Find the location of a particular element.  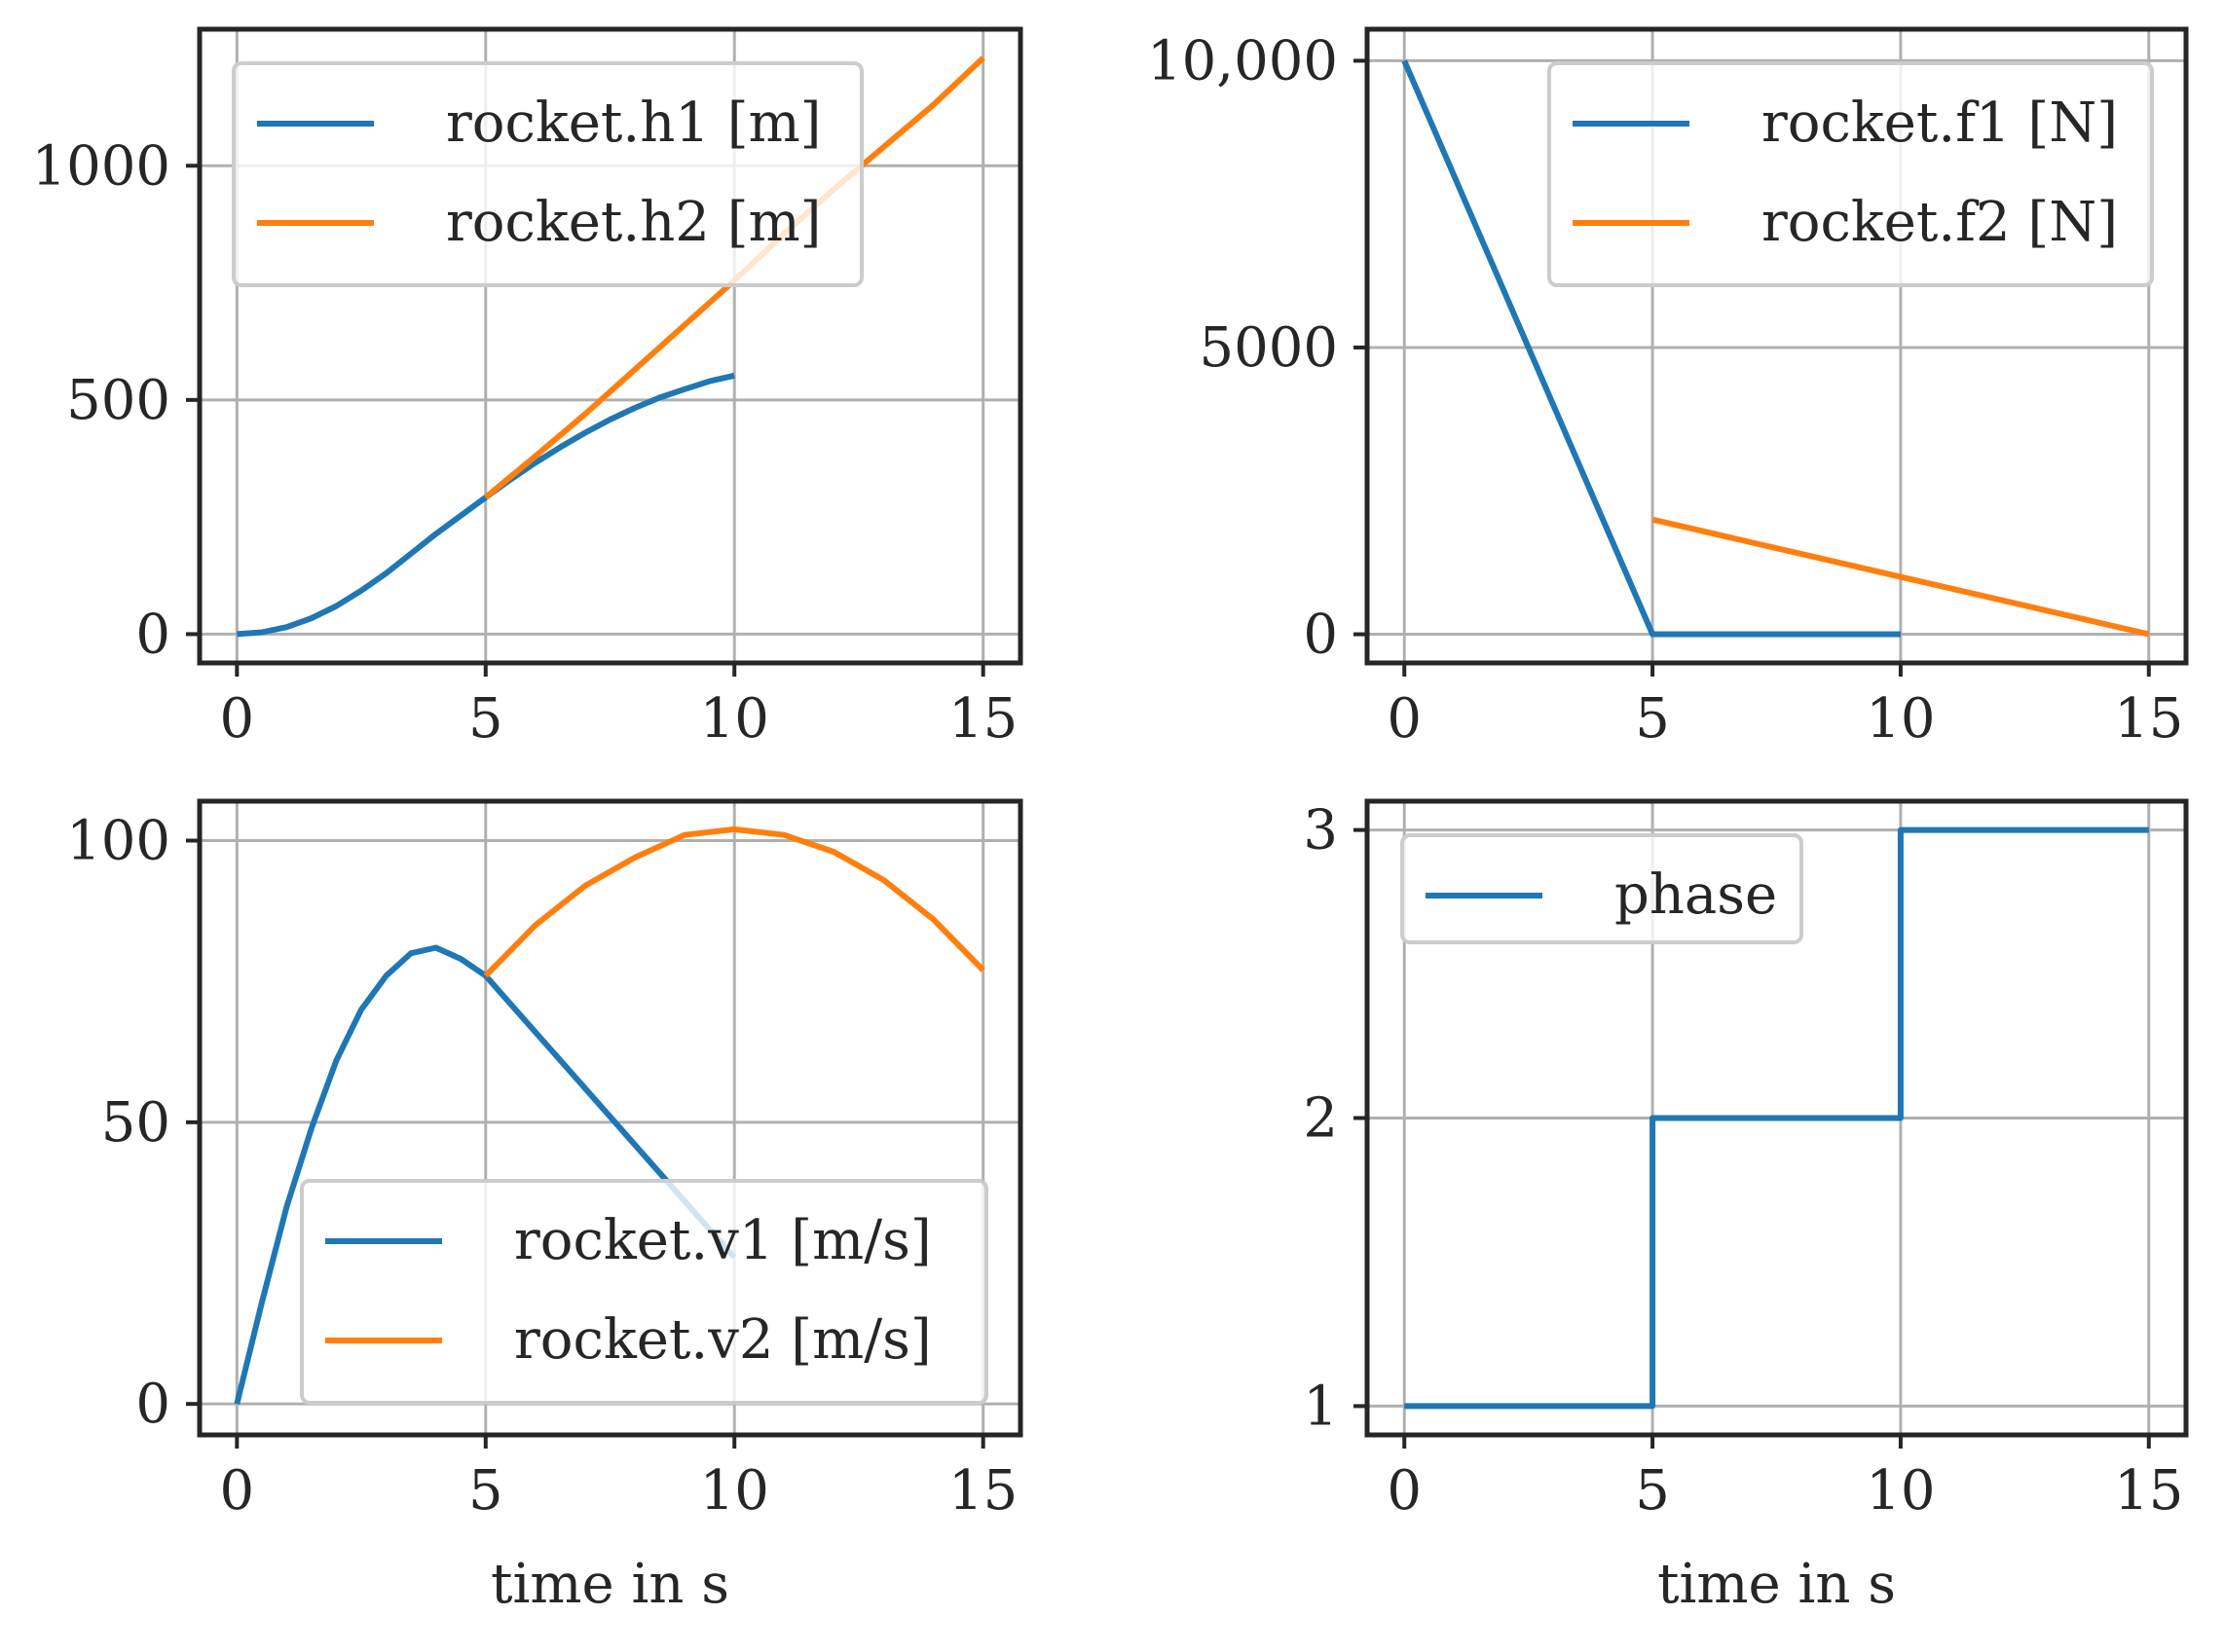

legend: rocket.v1 [m/s] rocket.v2 [m/s] is located at coordinates (644, 1292).